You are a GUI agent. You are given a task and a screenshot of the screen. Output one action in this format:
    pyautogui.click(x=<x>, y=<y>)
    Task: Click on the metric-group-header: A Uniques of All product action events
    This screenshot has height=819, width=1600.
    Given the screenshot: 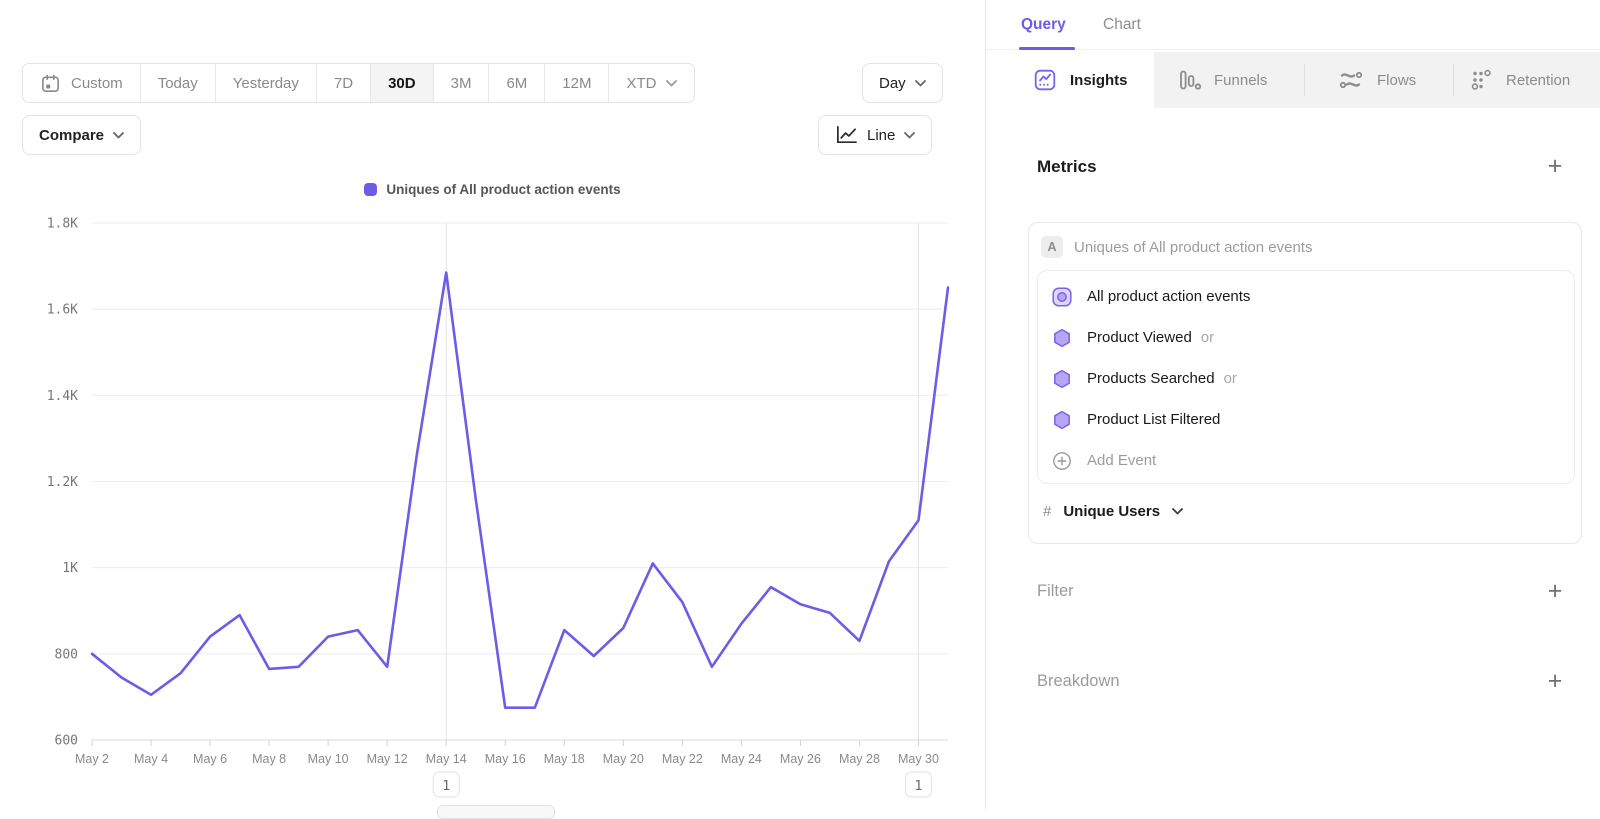 What is the action you would take?
    pyautogui.click(x=1176, y=247)
    